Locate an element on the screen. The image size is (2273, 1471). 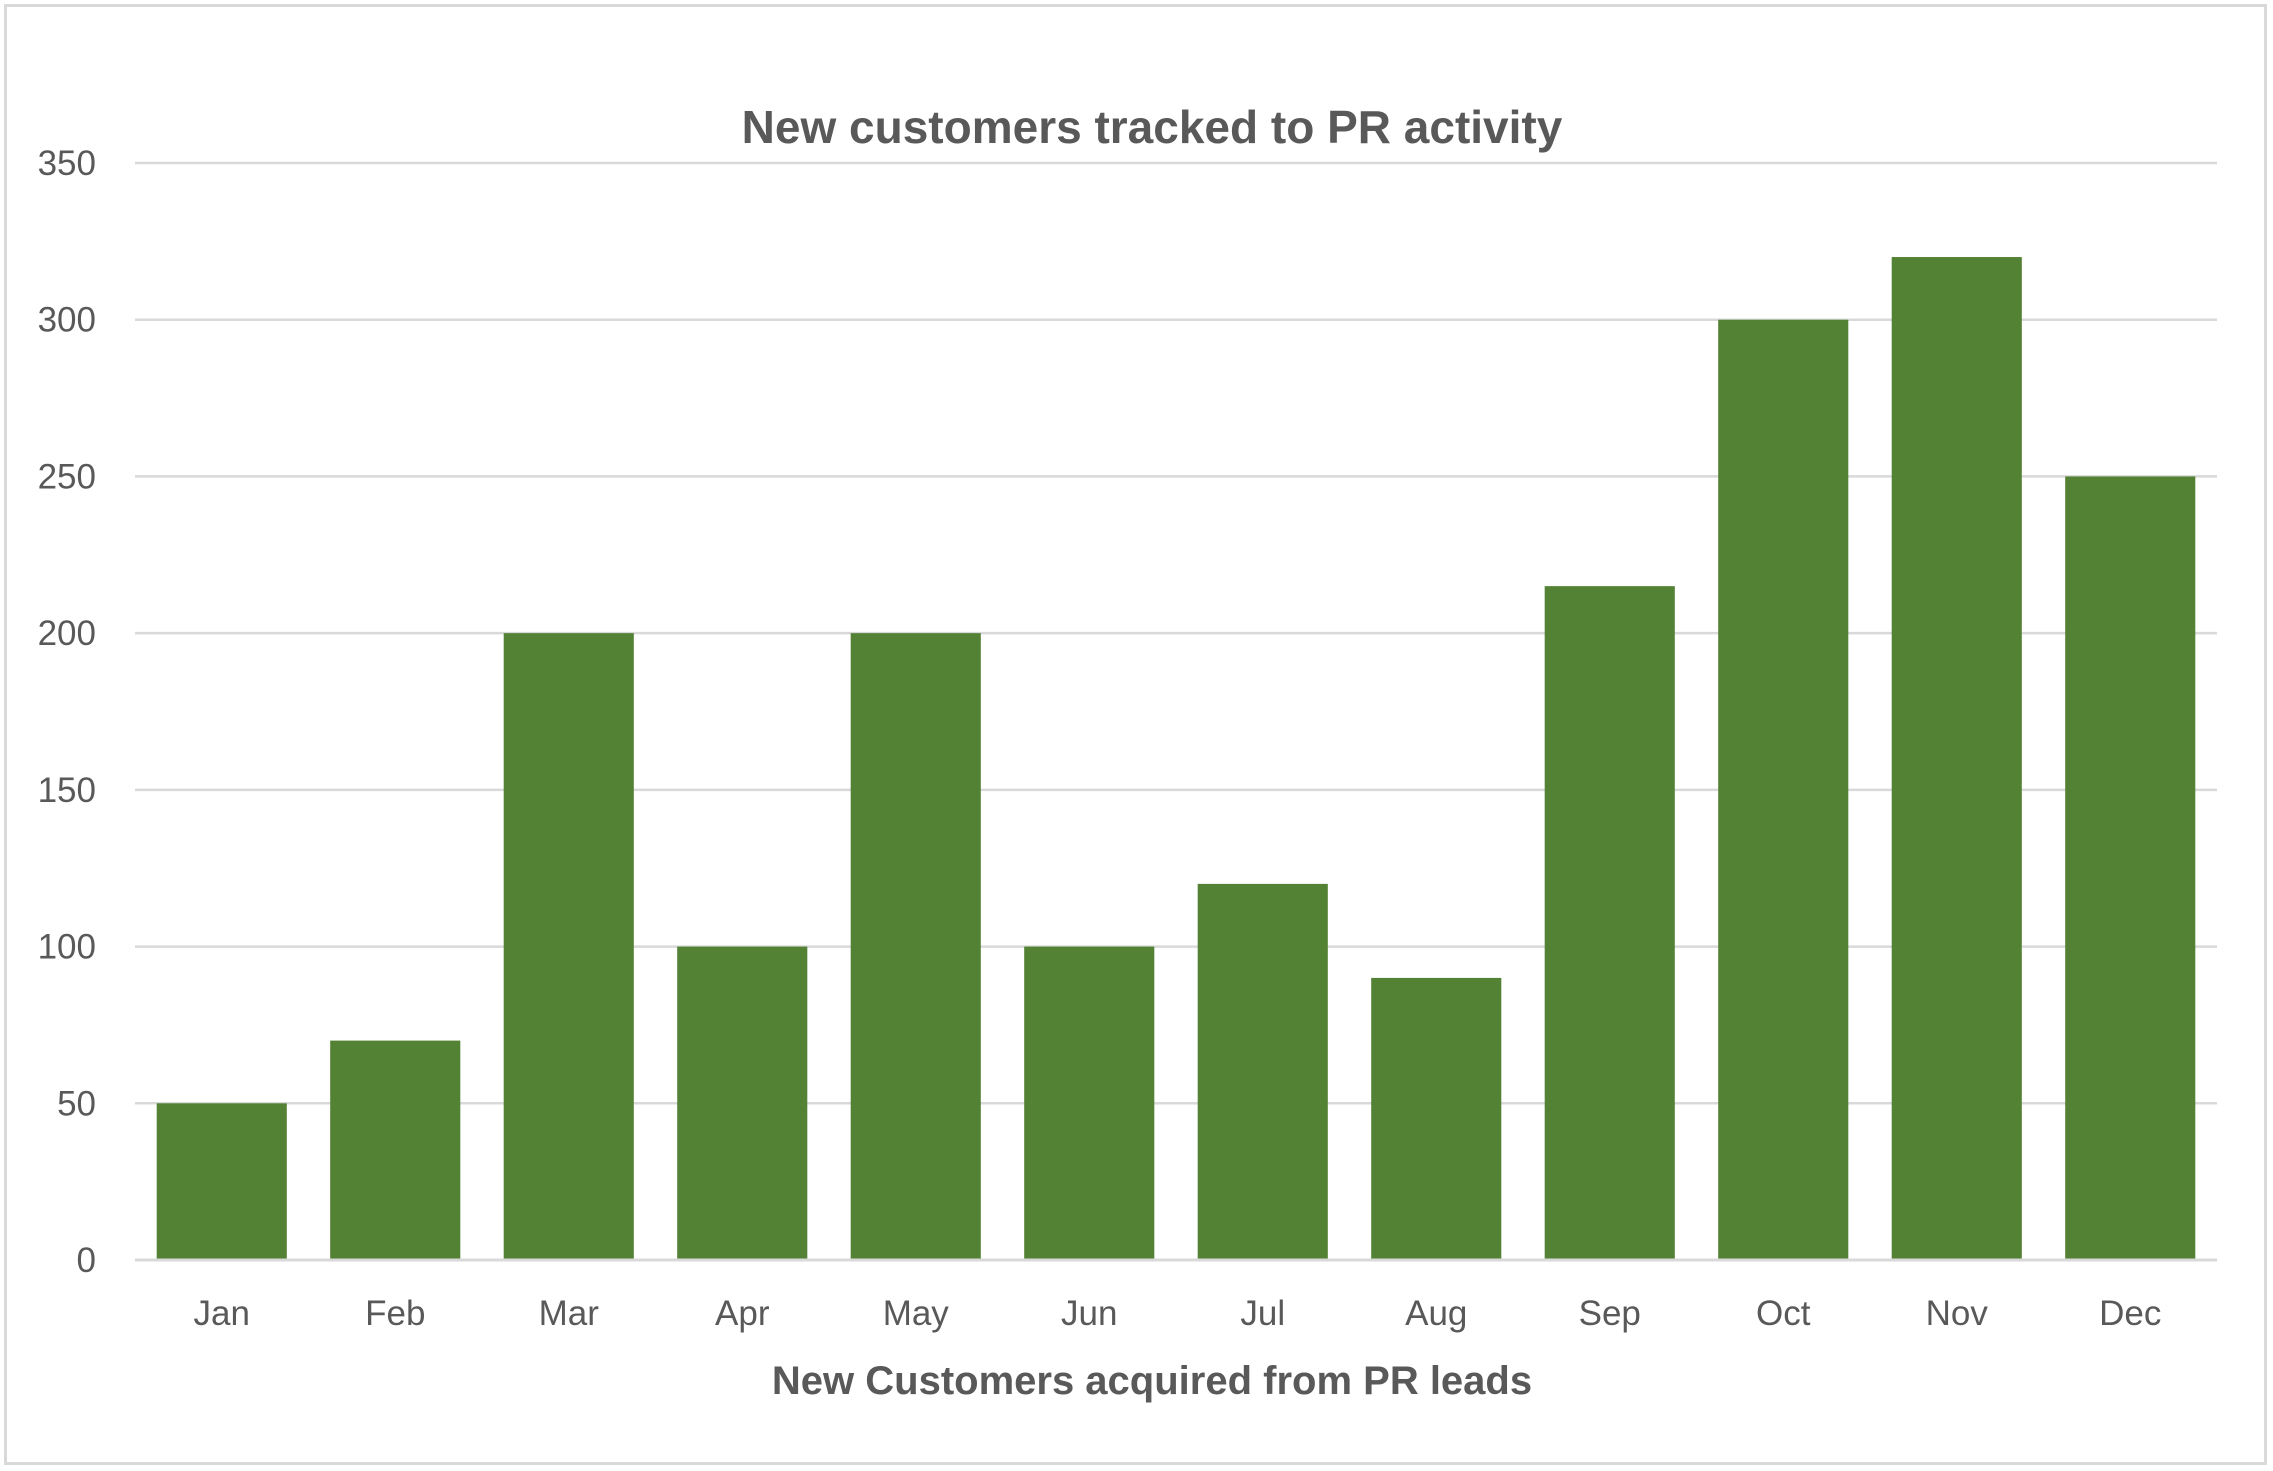
bar-jun is located at coordinates (1089, 1103).